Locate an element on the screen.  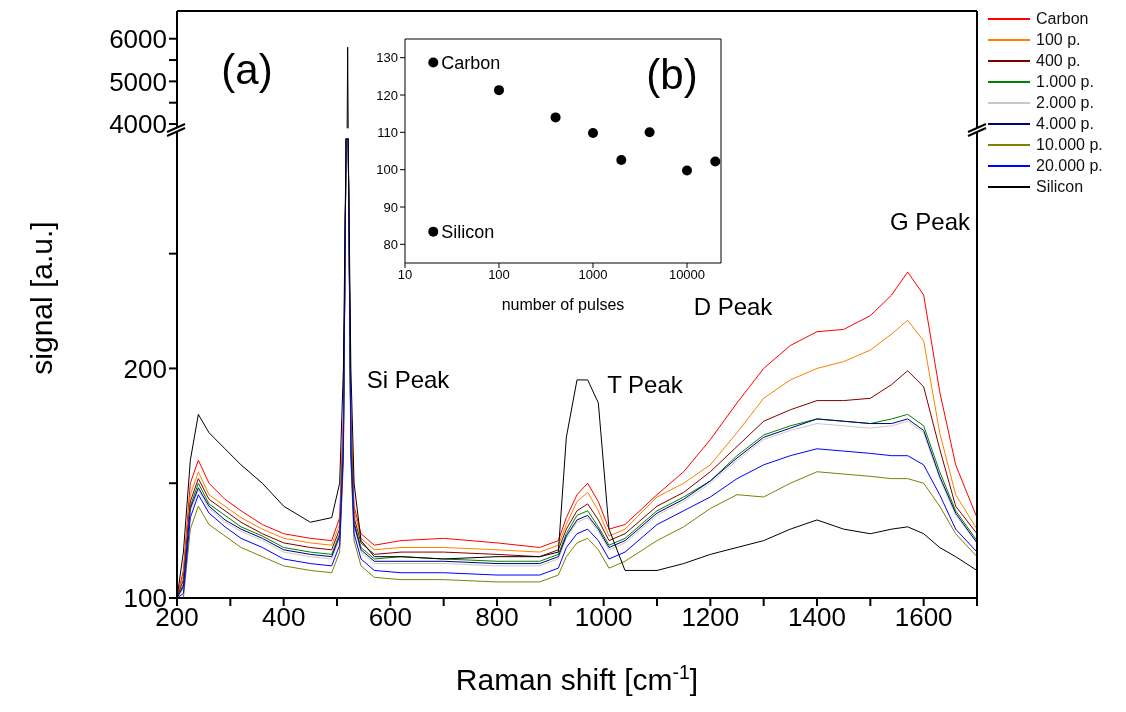
legend-label: Silicon is located at coordinates (1060, 186).